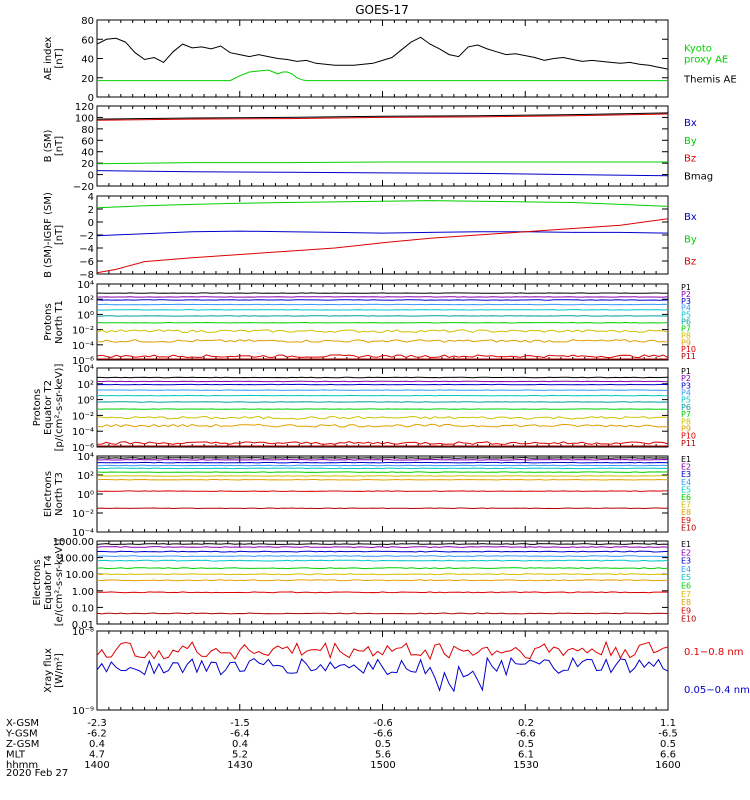 This screenshot has width=750, height=800. Describe the element at coordinates (59, 670) in the screenshot. I see `y-axis-label: [W/m²]` at that location.